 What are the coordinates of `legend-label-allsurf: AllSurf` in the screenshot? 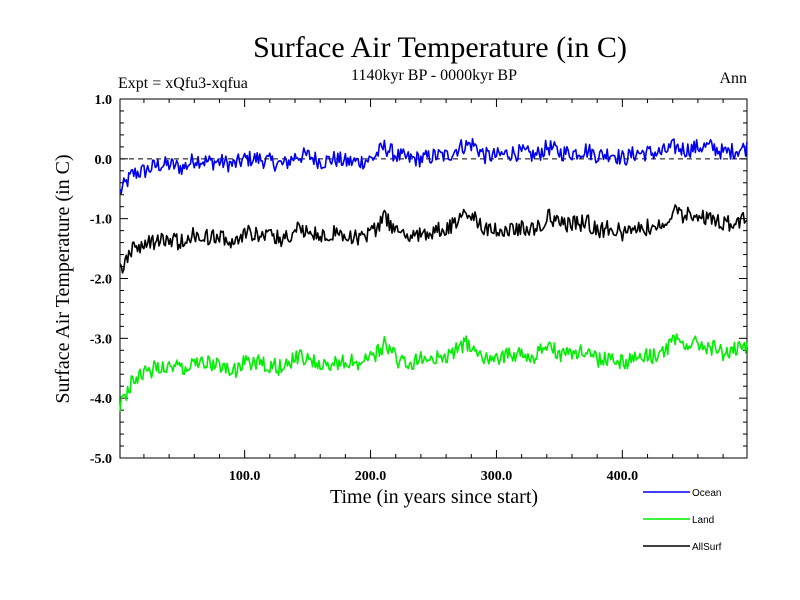 It's located at (707, 547).